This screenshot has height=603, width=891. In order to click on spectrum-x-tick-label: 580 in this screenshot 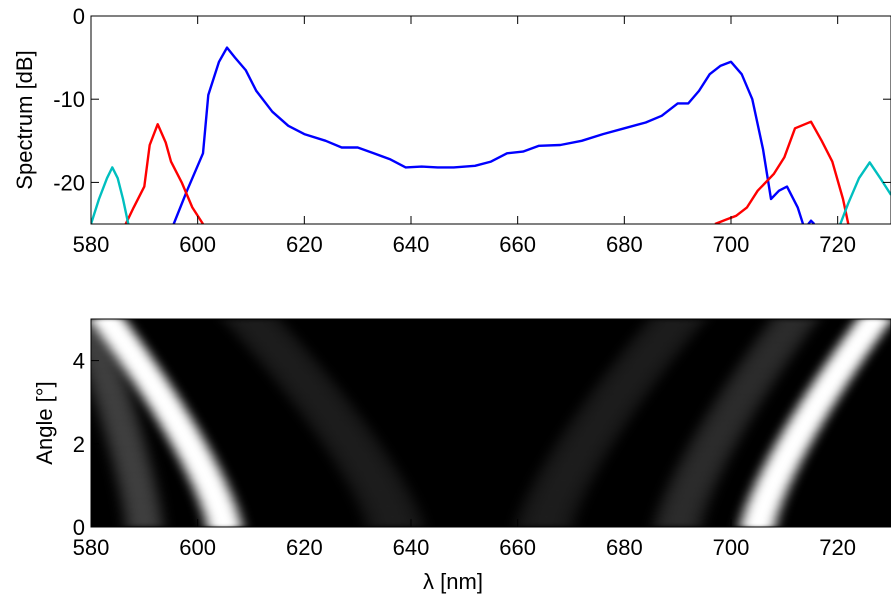, I will do `click(91, 244)`.